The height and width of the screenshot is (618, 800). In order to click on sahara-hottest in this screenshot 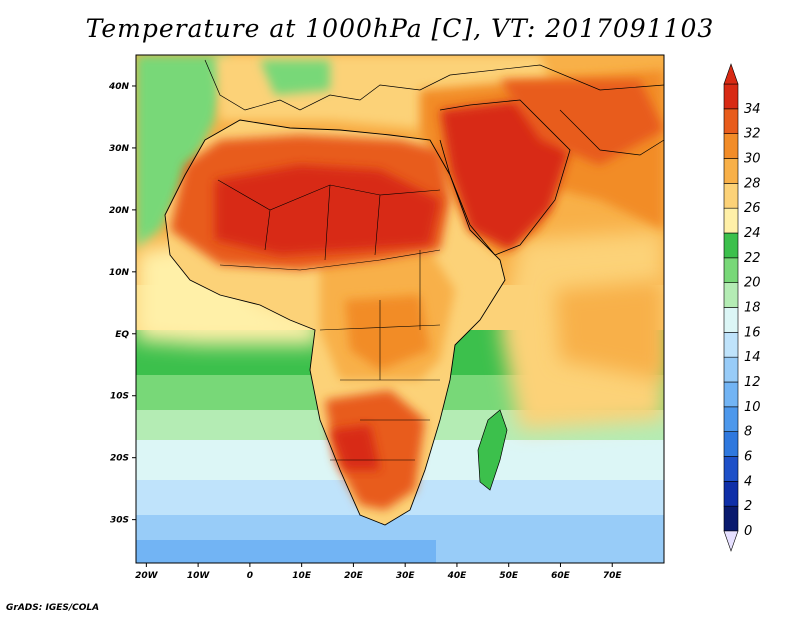, I will do `click(327, 210)`.